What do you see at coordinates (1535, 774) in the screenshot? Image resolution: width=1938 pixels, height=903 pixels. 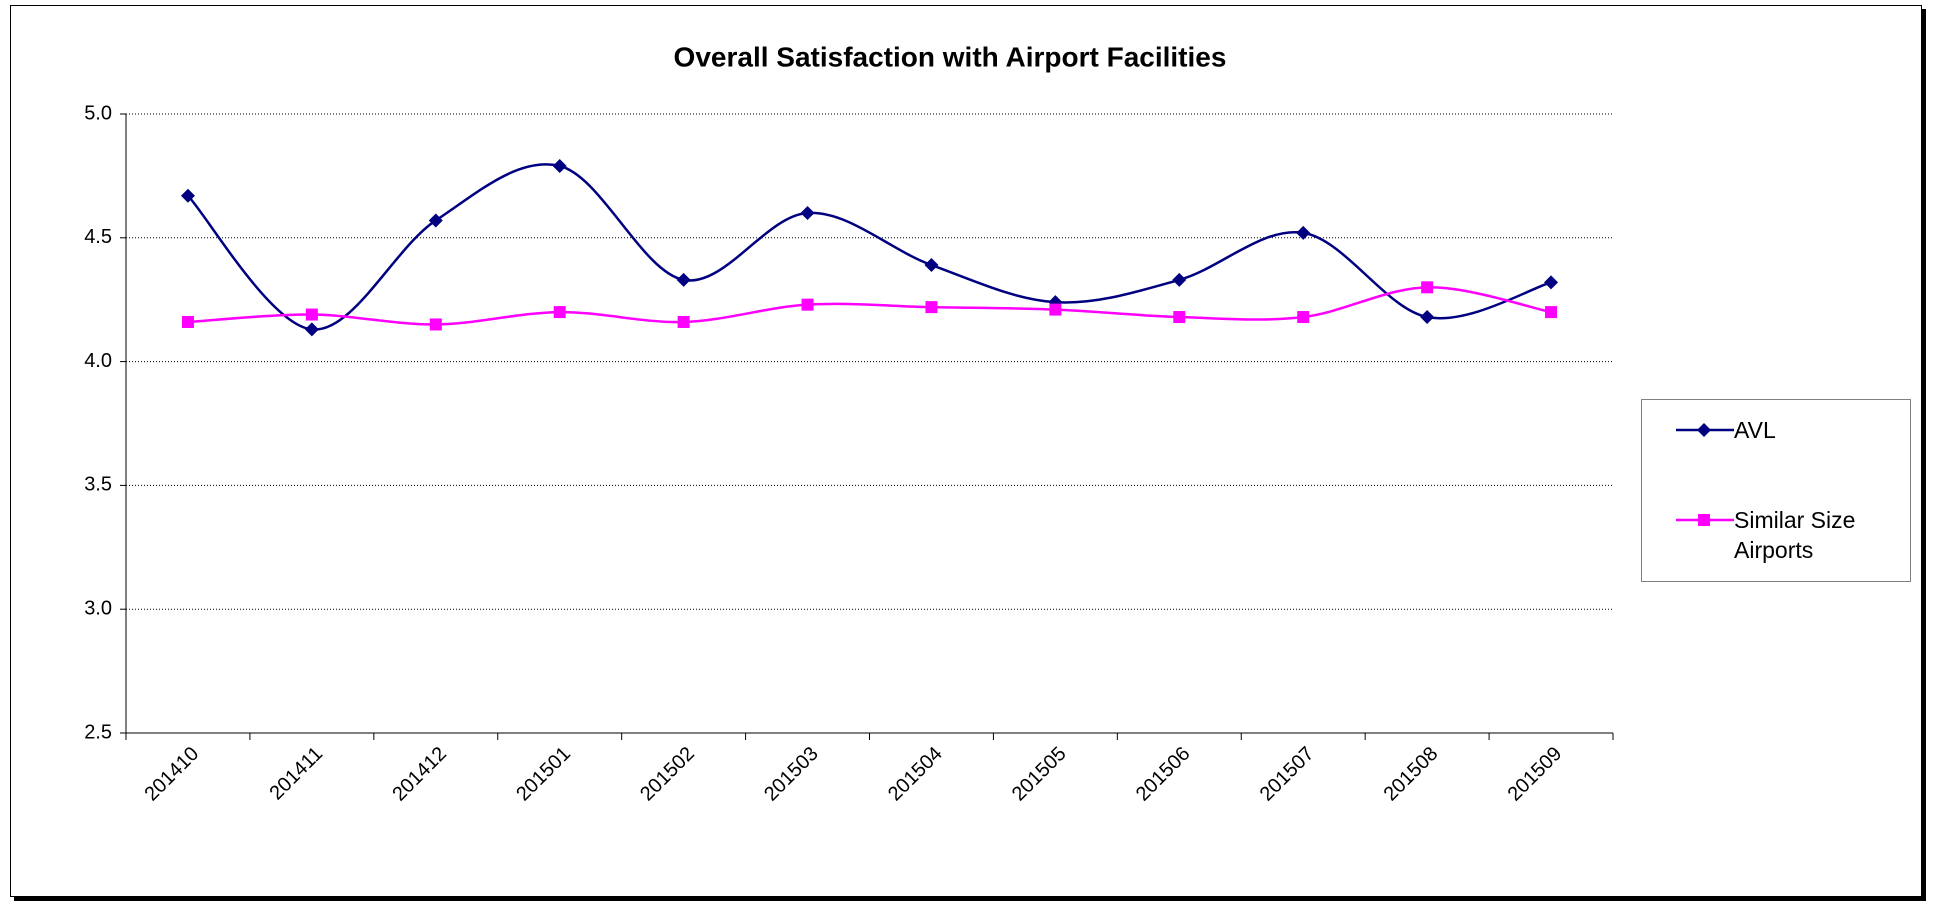 I see `x-tick-label: 201509` at bounding box center [1535, 774].